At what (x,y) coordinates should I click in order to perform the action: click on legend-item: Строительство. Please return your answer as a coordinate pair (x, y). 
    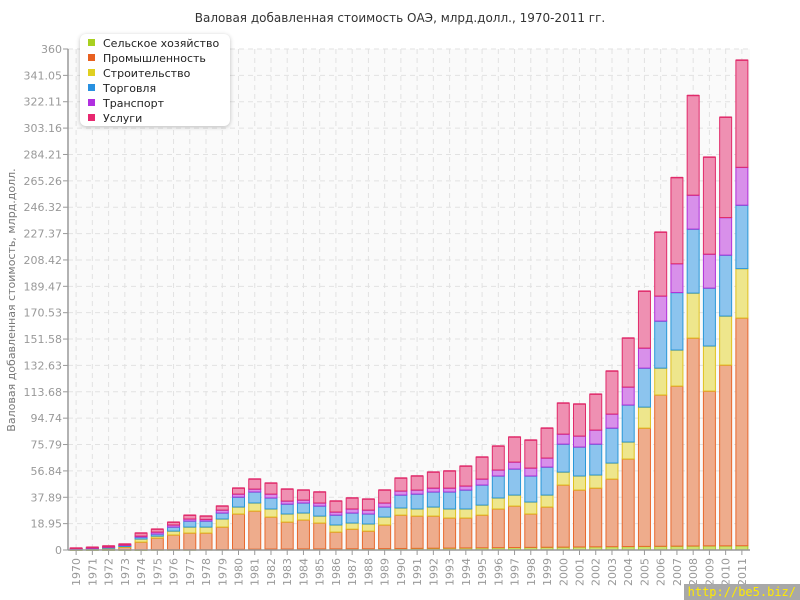
    Looking at the image, I should click on (139, 74).